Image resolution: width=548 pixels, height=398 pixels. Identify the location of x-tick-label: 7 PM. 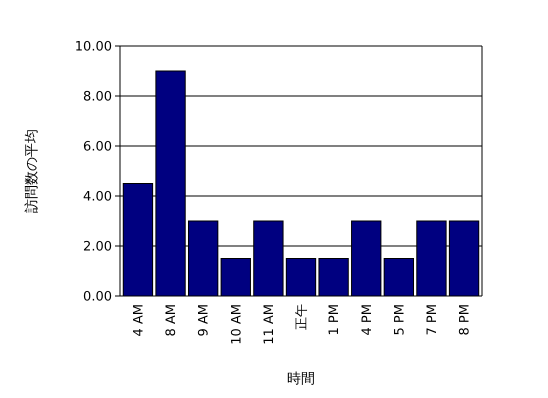
(432, 320).